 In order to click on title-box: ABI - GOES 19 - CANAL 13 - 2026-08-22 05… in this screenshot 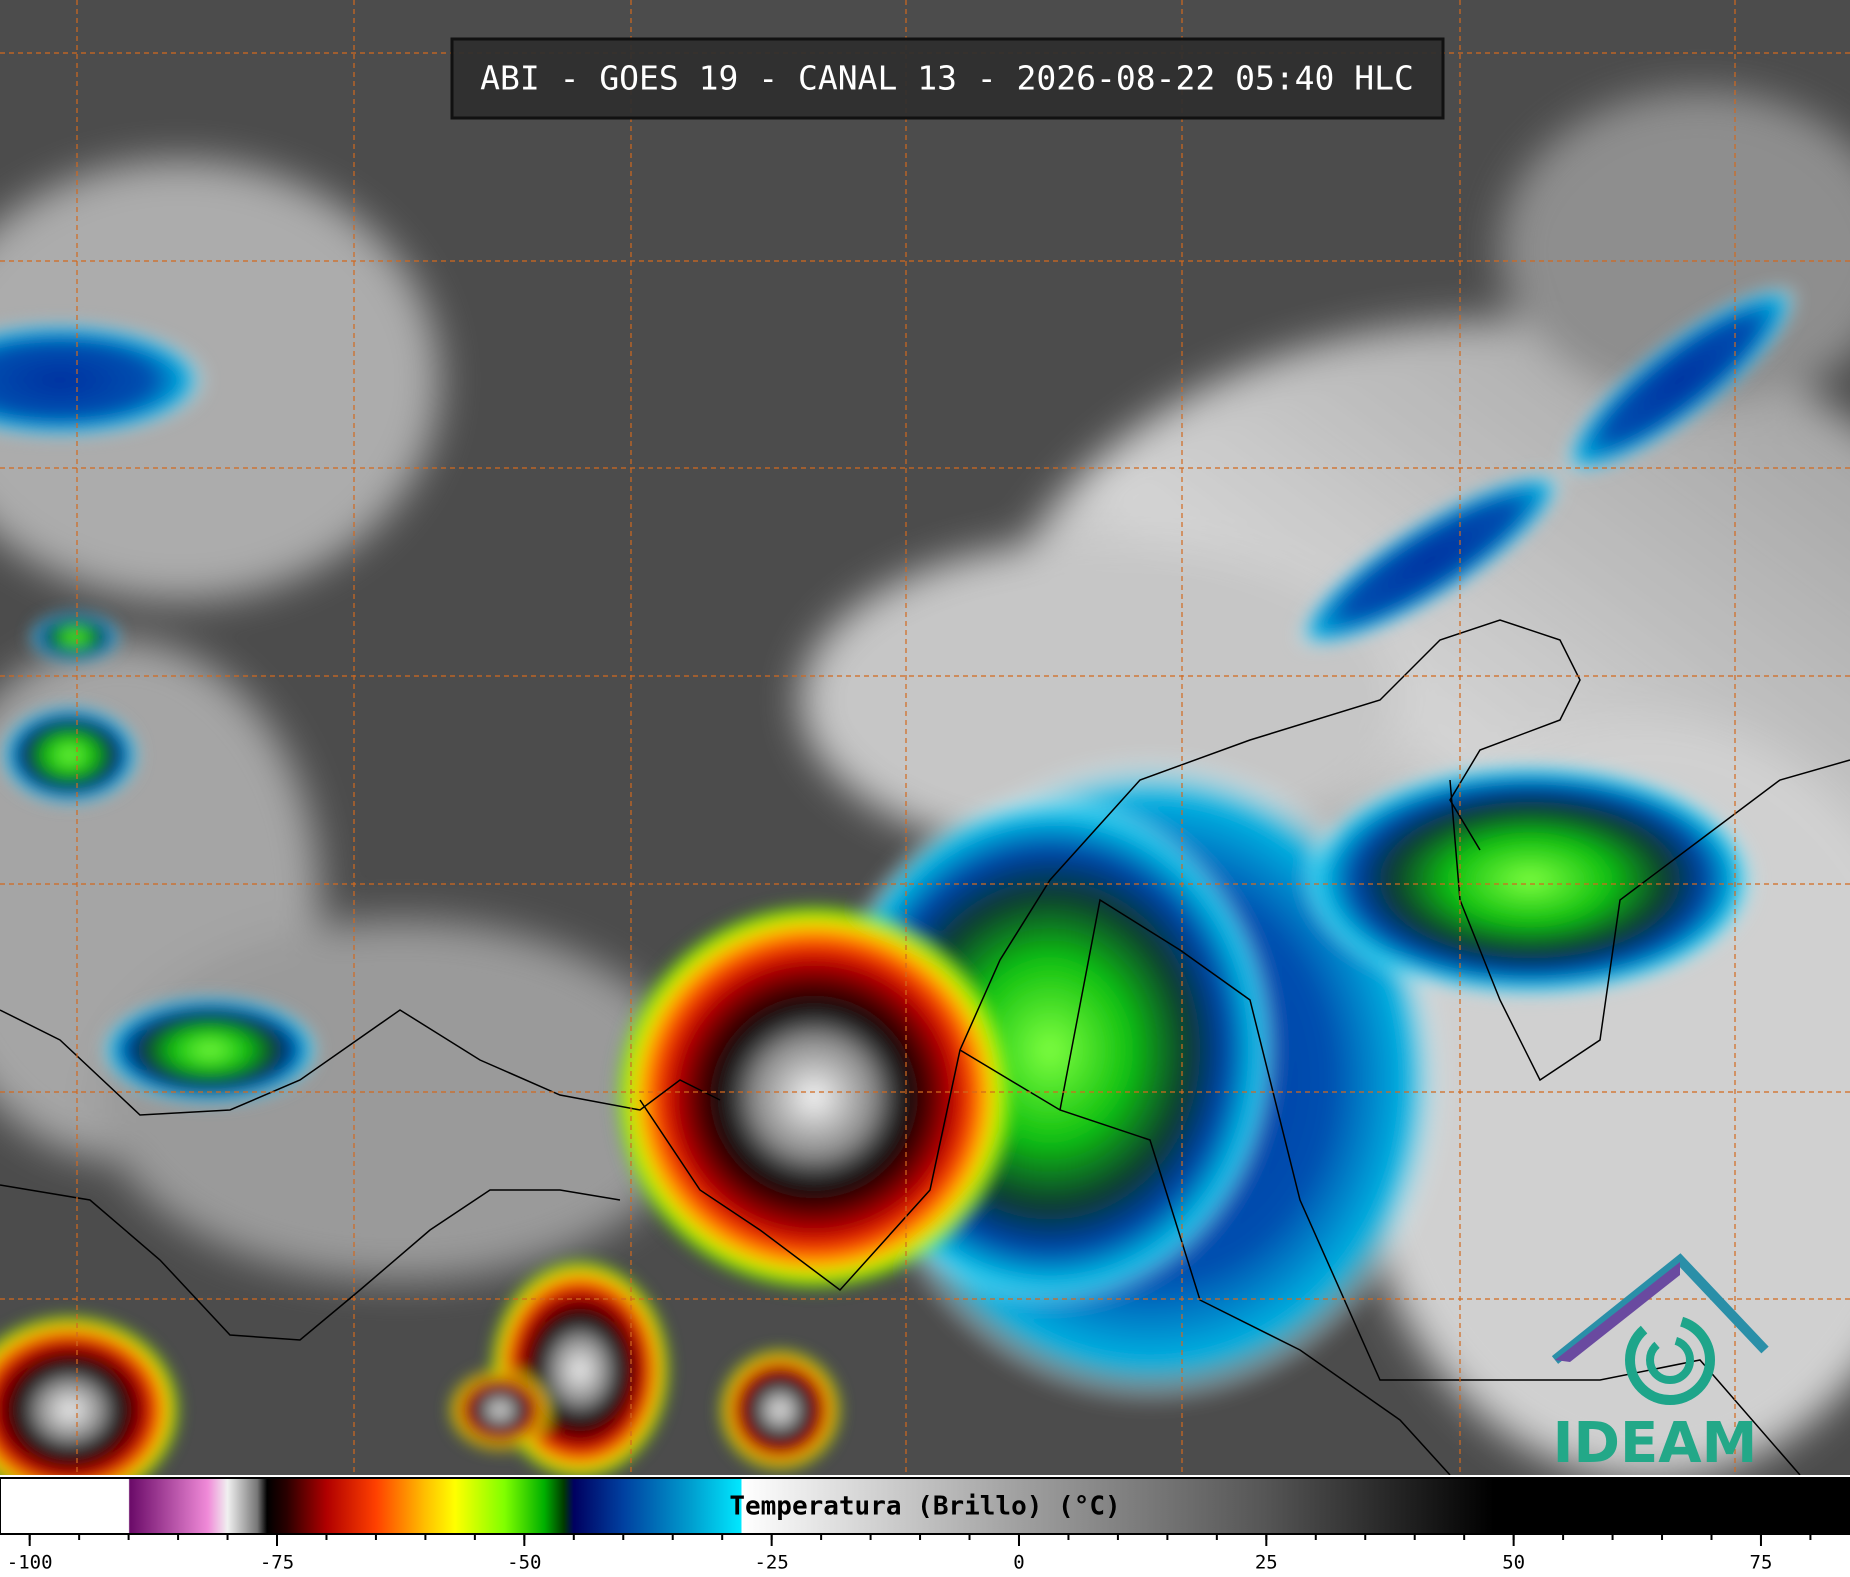, I will do `click(947, 78)`.